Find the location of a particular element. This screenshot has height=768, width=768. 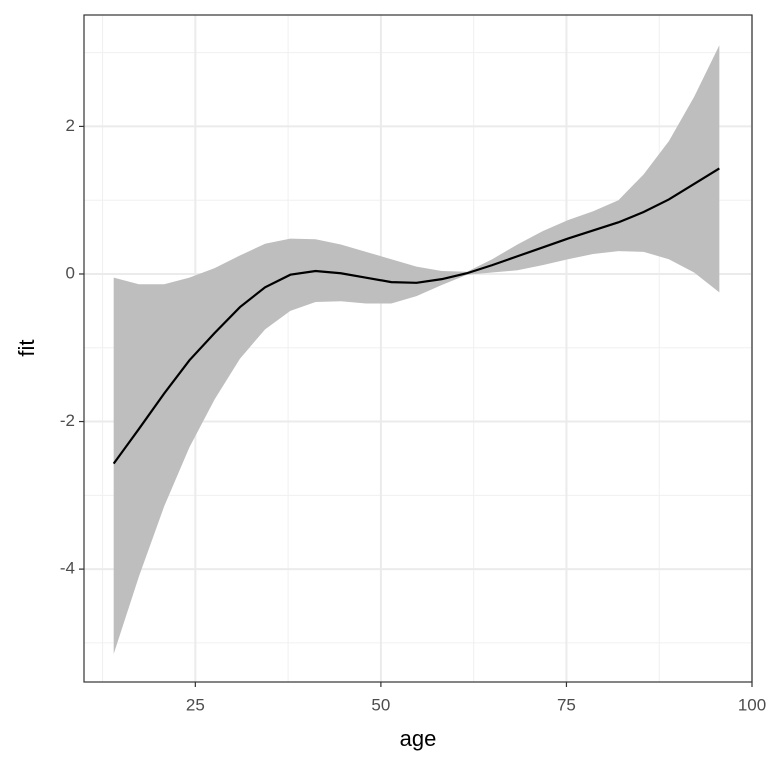

y-tick-label: -2 is located at coordinates (67, 420).